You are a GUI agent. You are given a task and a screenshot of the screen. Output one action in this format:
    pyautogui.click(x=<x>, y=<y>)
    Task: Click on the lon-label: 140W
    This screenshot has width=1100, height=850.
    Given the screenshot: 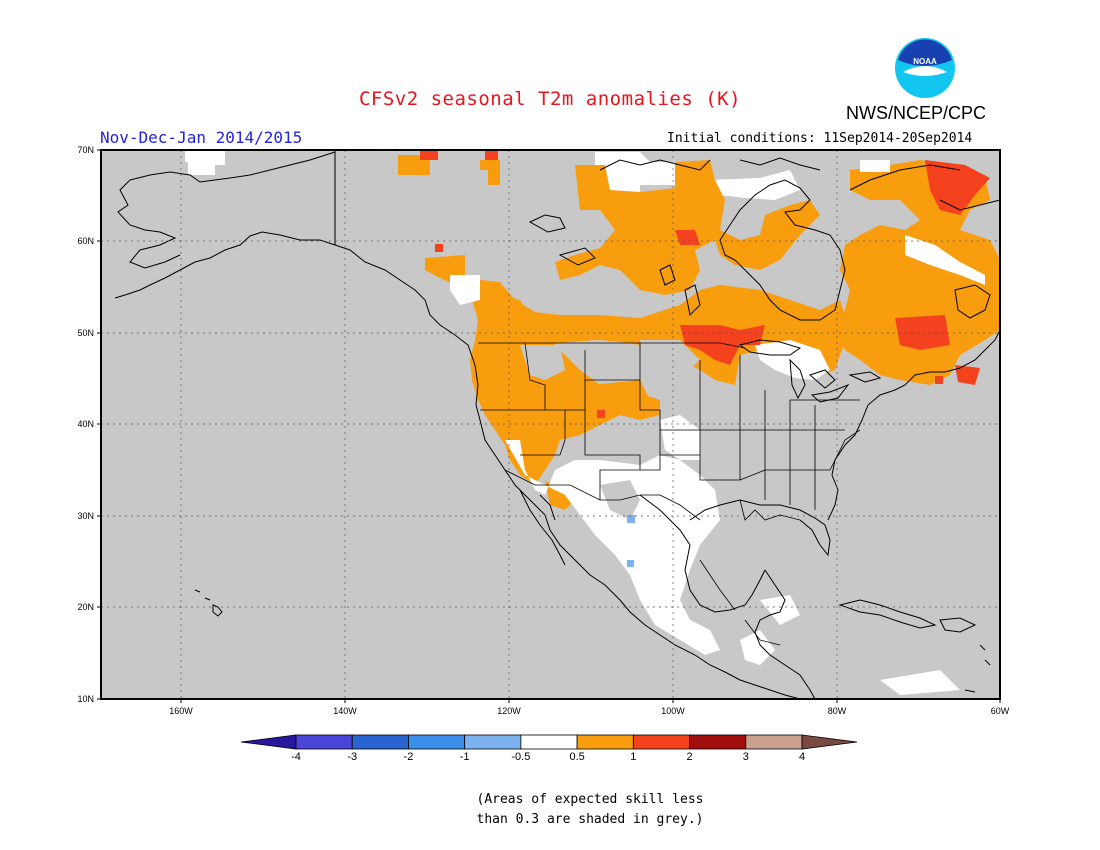 What is the action you would take?
    pyautogui.click(x=345, y=711)
    